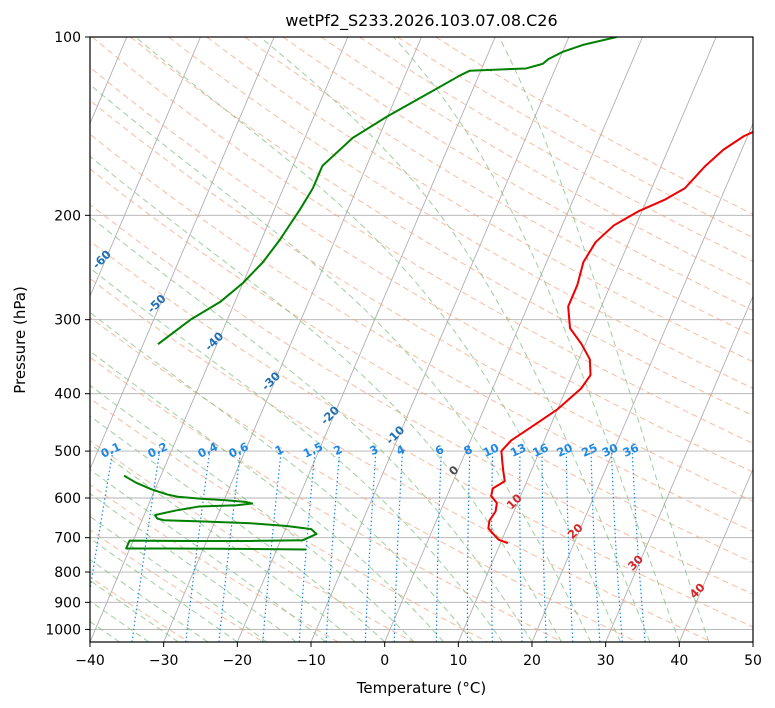 This screenshot has height=708, width=775. I want to click on y-tick-label: 500, so click(67, 452).